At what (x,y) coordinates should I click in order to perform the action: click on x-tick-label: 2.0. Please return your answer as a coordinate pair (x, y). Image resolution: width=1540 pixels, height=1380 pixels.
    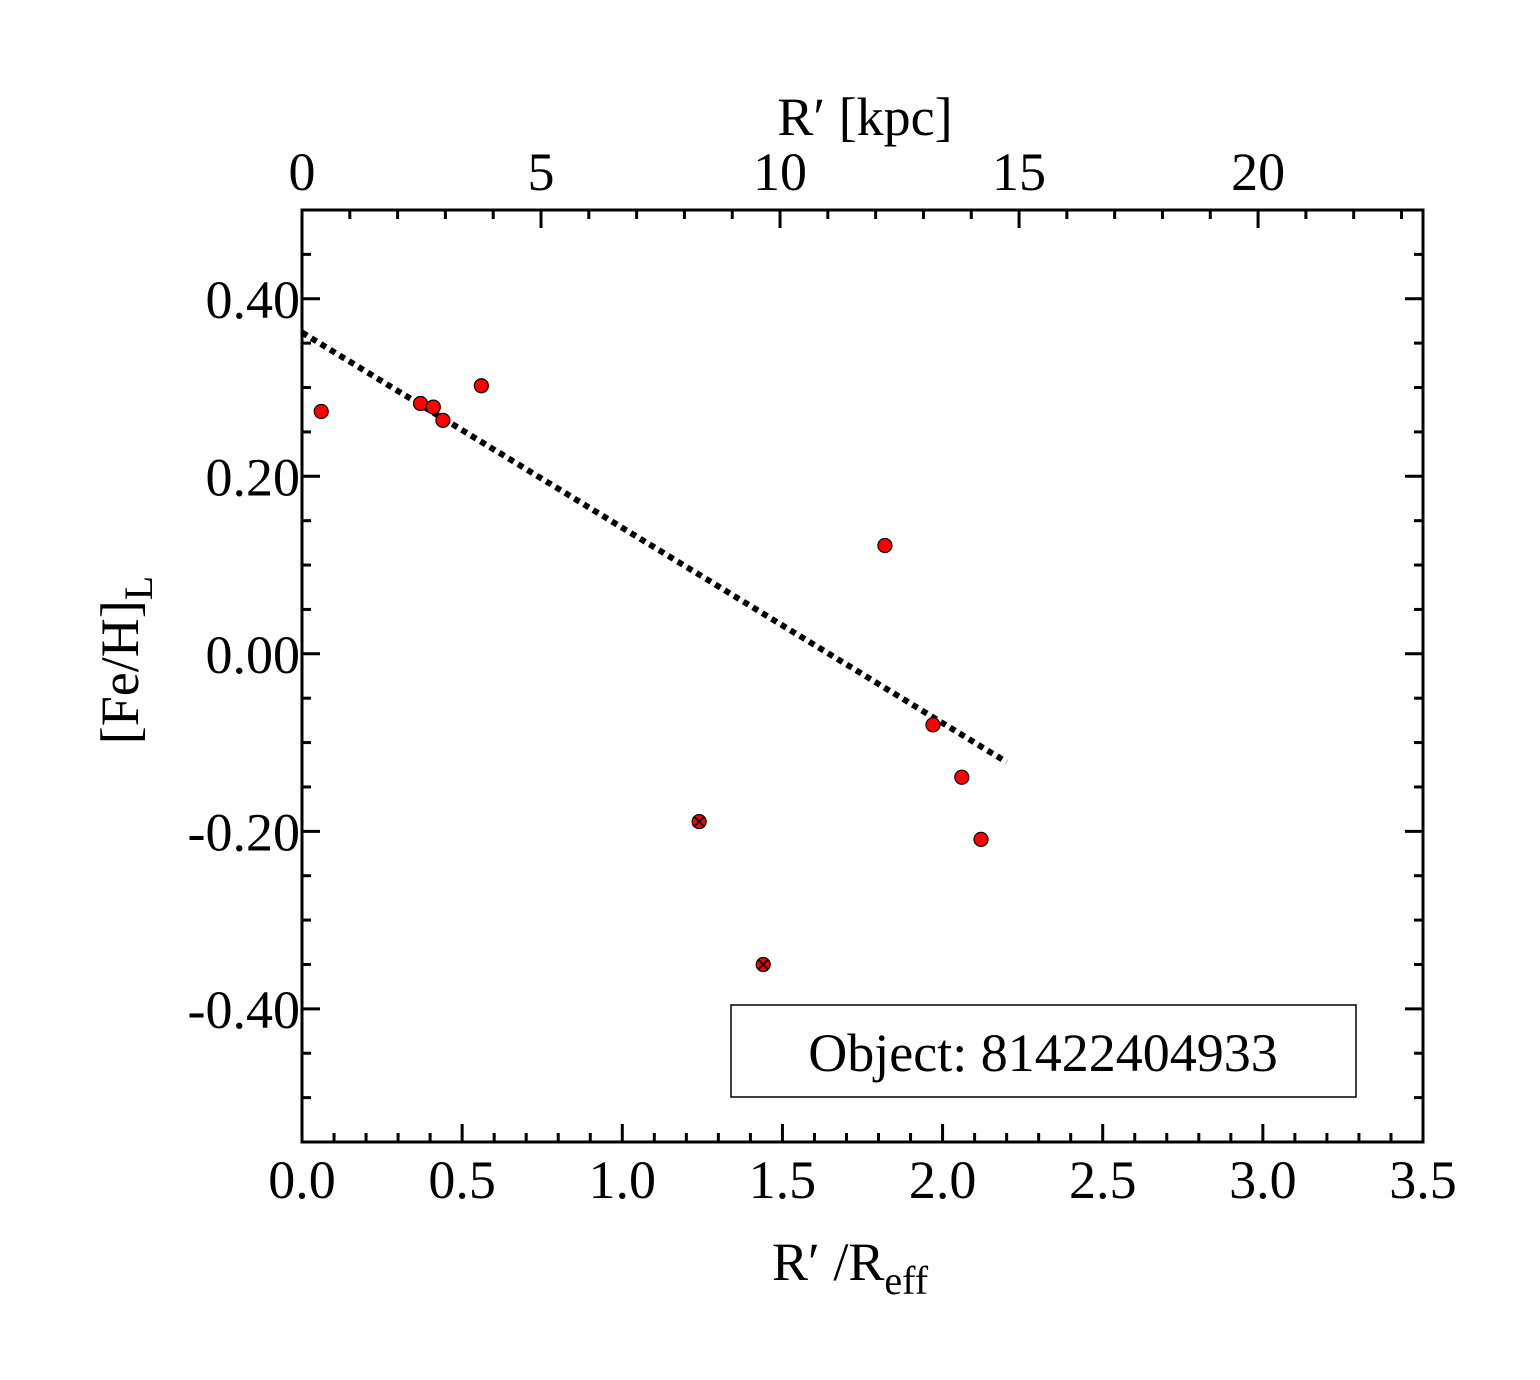
    Looking at the image, I should click on (943, 1180).